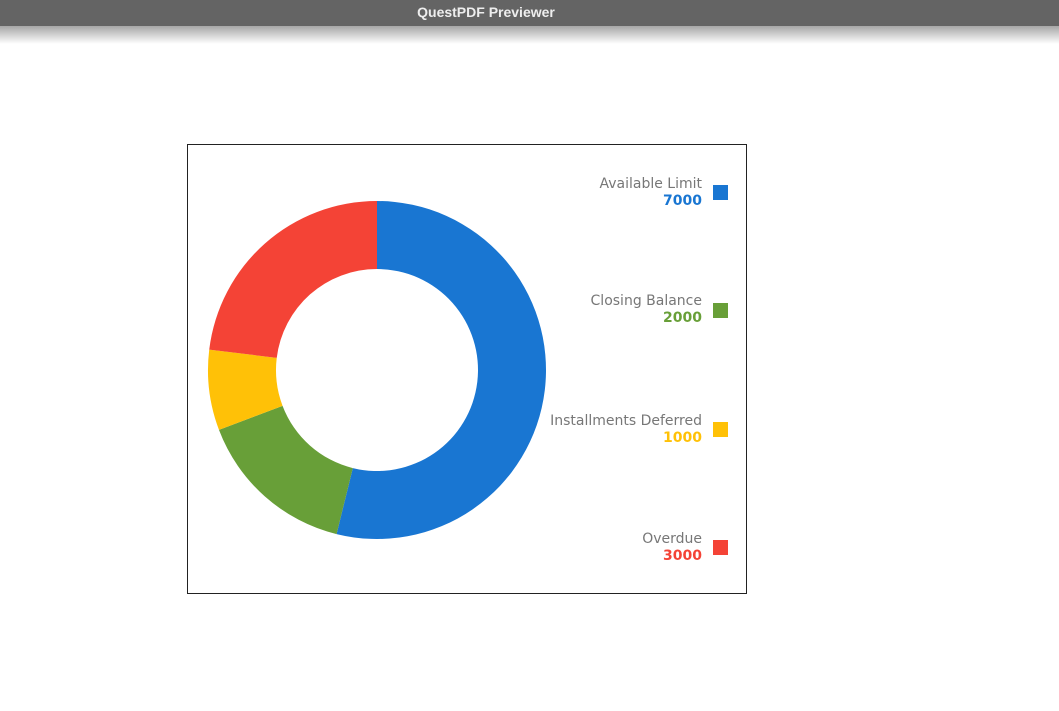 This screenshot has width=1059, height=711. Describe the element at coordinates (529, 35) in the screenshot. I see `titlebar-shadow` at that location.